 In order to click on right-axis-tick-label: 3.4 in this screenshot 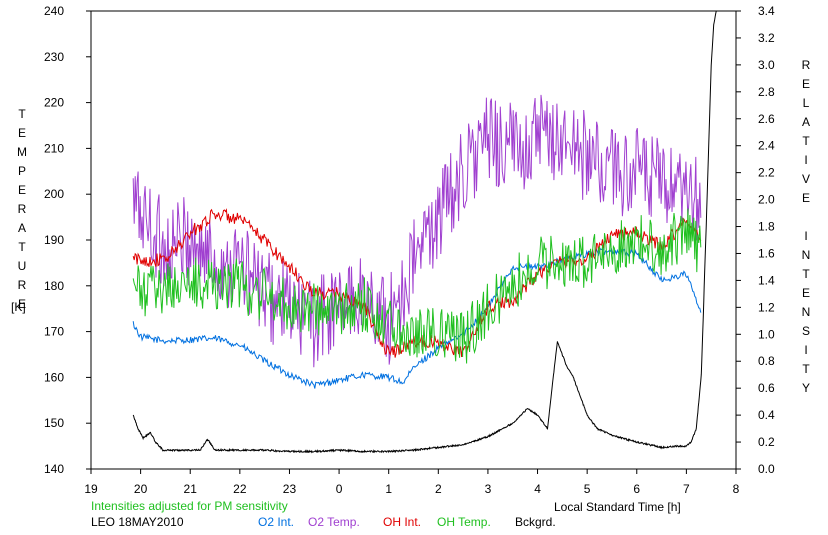, I will do `click(766, 11)`.